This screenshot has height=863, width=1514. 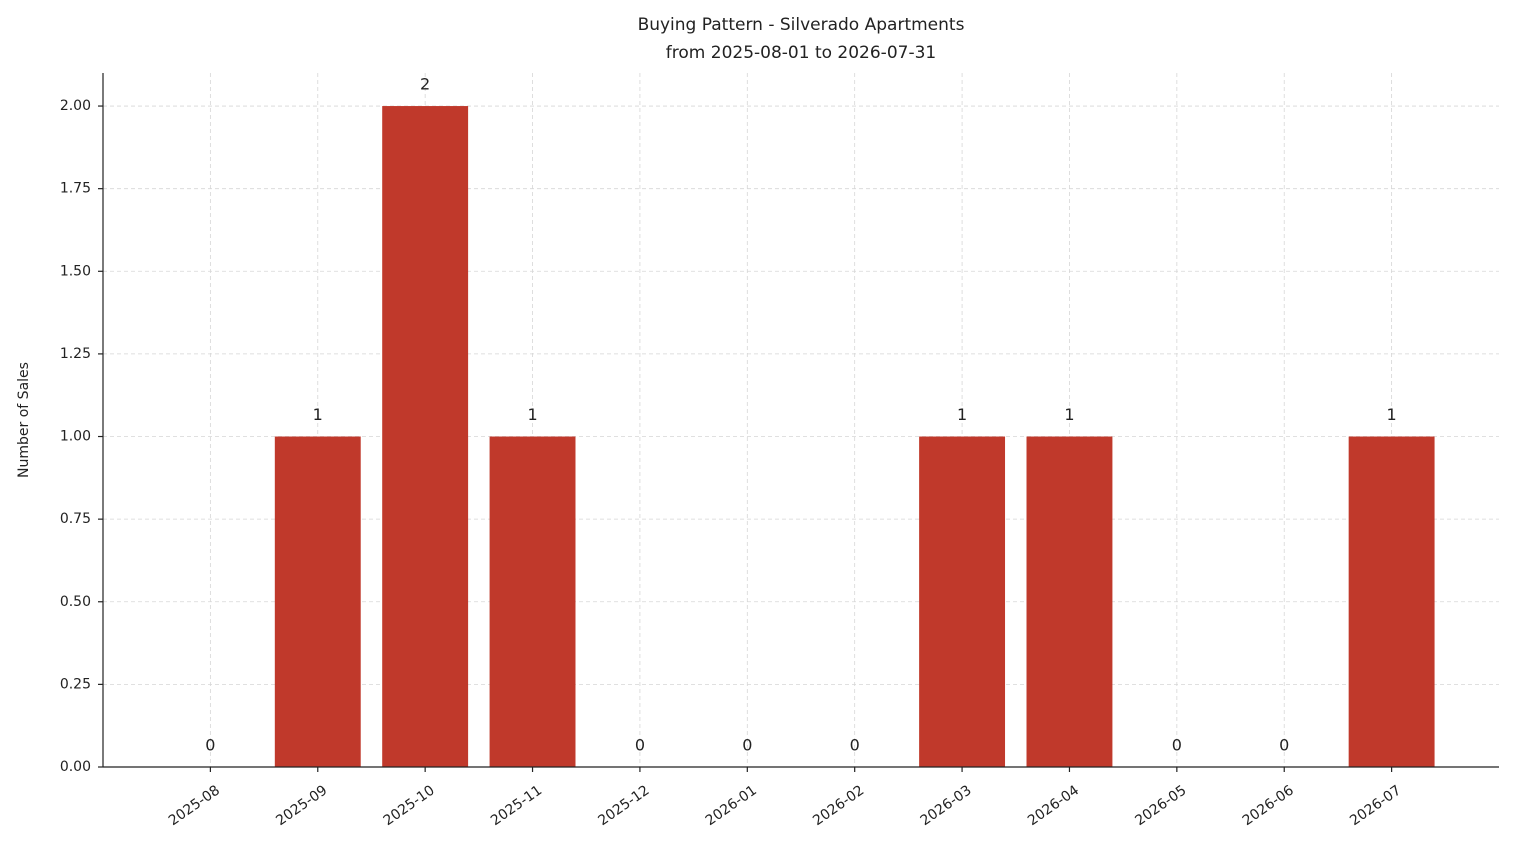 I want to click on y-tick-label: 0.00, so click(x=75, y=767).